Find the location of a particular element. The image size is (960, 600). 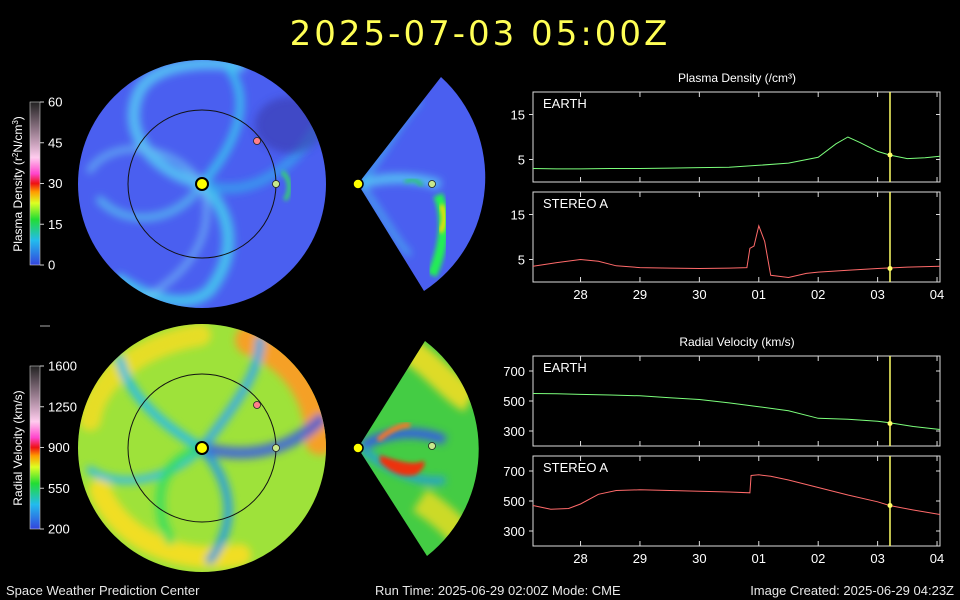

velocity-chart-title: Radial Velocity (km/s) is located at coordinates (736, 342).